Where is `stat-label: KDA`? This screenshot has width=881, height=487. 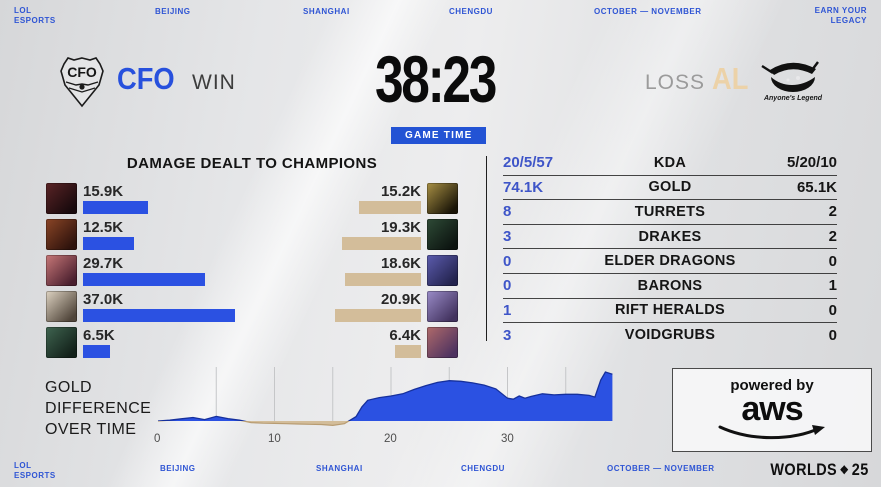
stat-label: KDA is located at coordinates (670, 162).